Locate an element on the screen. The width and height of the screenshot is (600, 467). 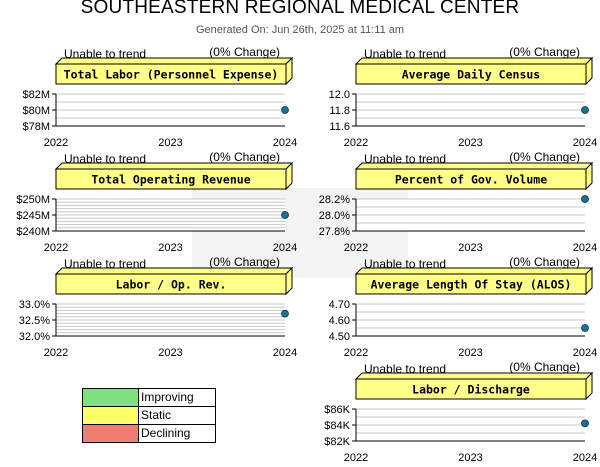
legend: Improving Static Declining is located at coordinates (149, 415).